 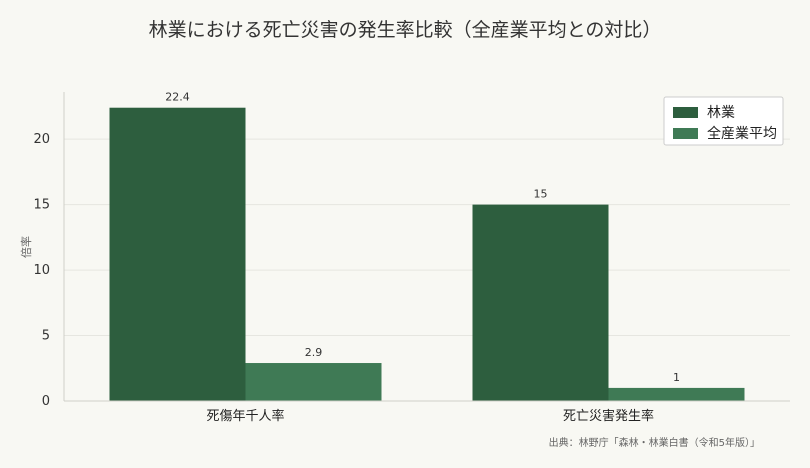 What do you see at coordinates (405, 30) in the screenshot?
I see `chart-title: 林業における死亡災害の発生率比較（全産業平均との対比）` at bounding box center [405, 30].